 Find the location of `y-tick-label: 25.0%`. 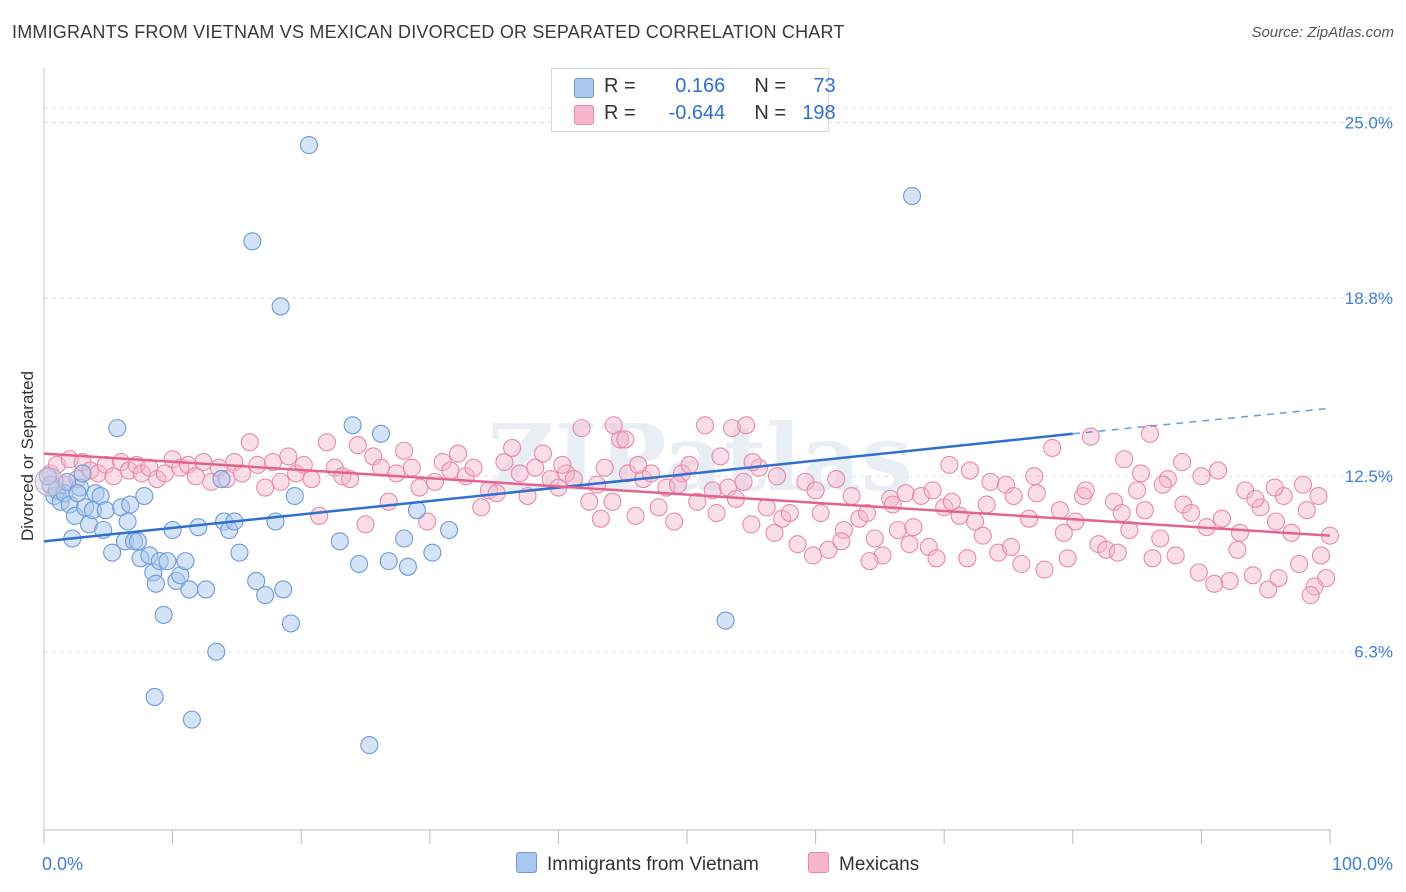

y-tick-label: 25.0% is located at coordinates (1369, 122).